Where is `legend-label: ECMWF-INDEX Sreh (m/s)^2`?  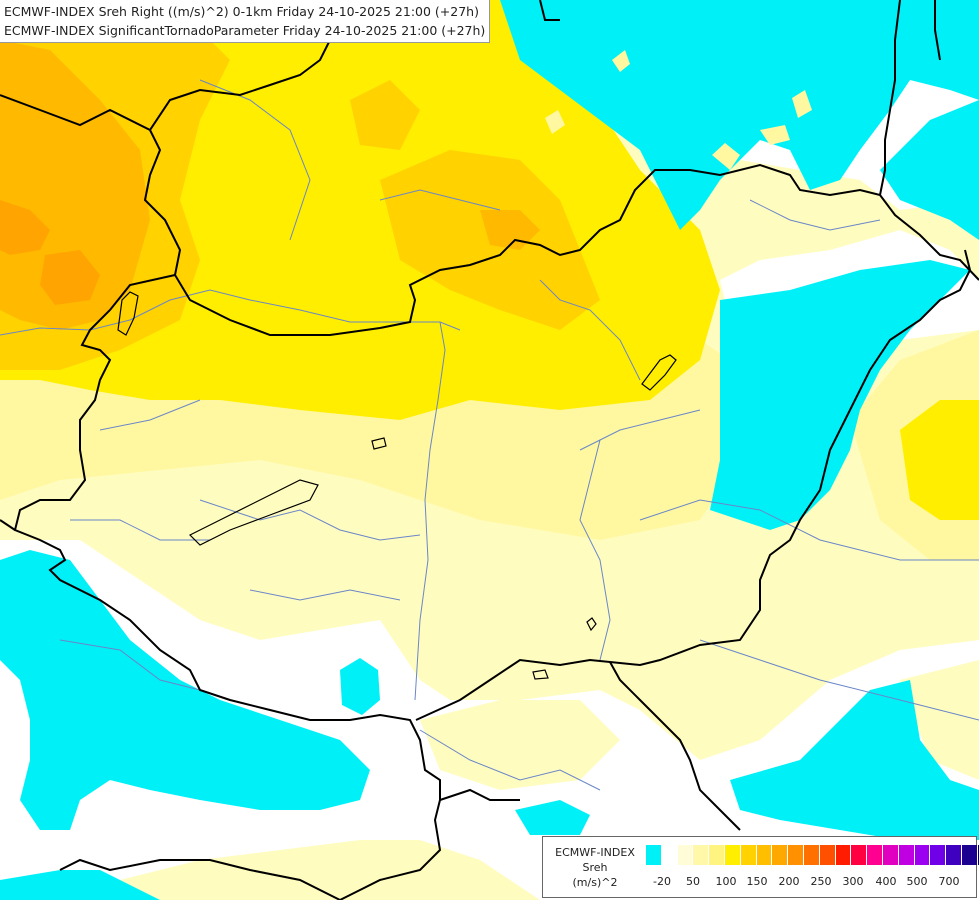 legend-label: ECMWF-INDEX Sreh (m/s)^2 is located at coordinates (595, 867).